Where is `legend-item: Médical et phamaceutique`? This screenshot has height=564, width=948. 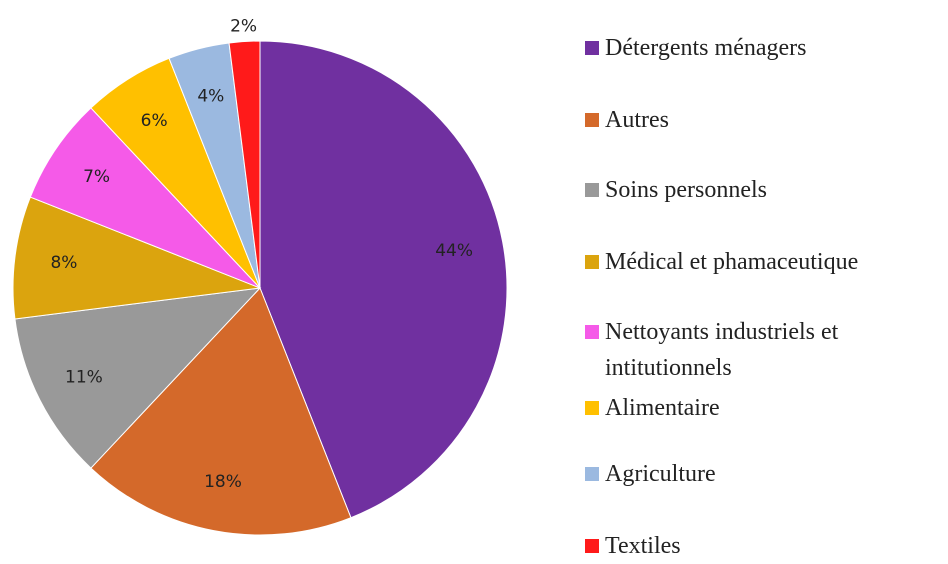
legend-item: Médical et phamaceutique is located at coordinates (765, 262).